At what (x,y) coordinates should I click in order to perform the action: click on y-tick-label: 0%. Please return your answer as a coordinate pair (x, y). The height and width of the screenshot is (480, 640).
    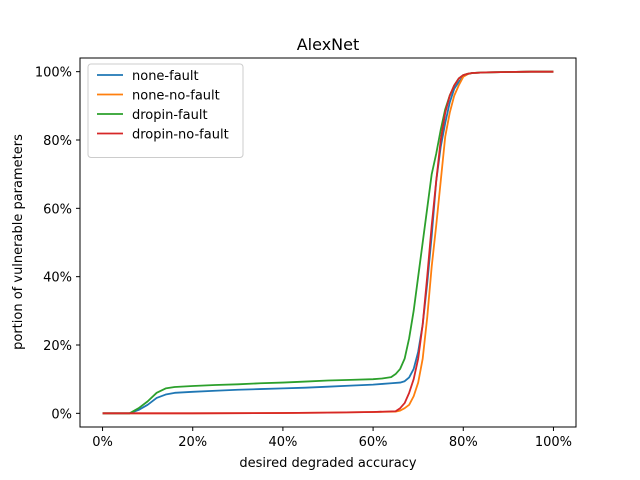
    Looking at the image, I should click on (61, 414).